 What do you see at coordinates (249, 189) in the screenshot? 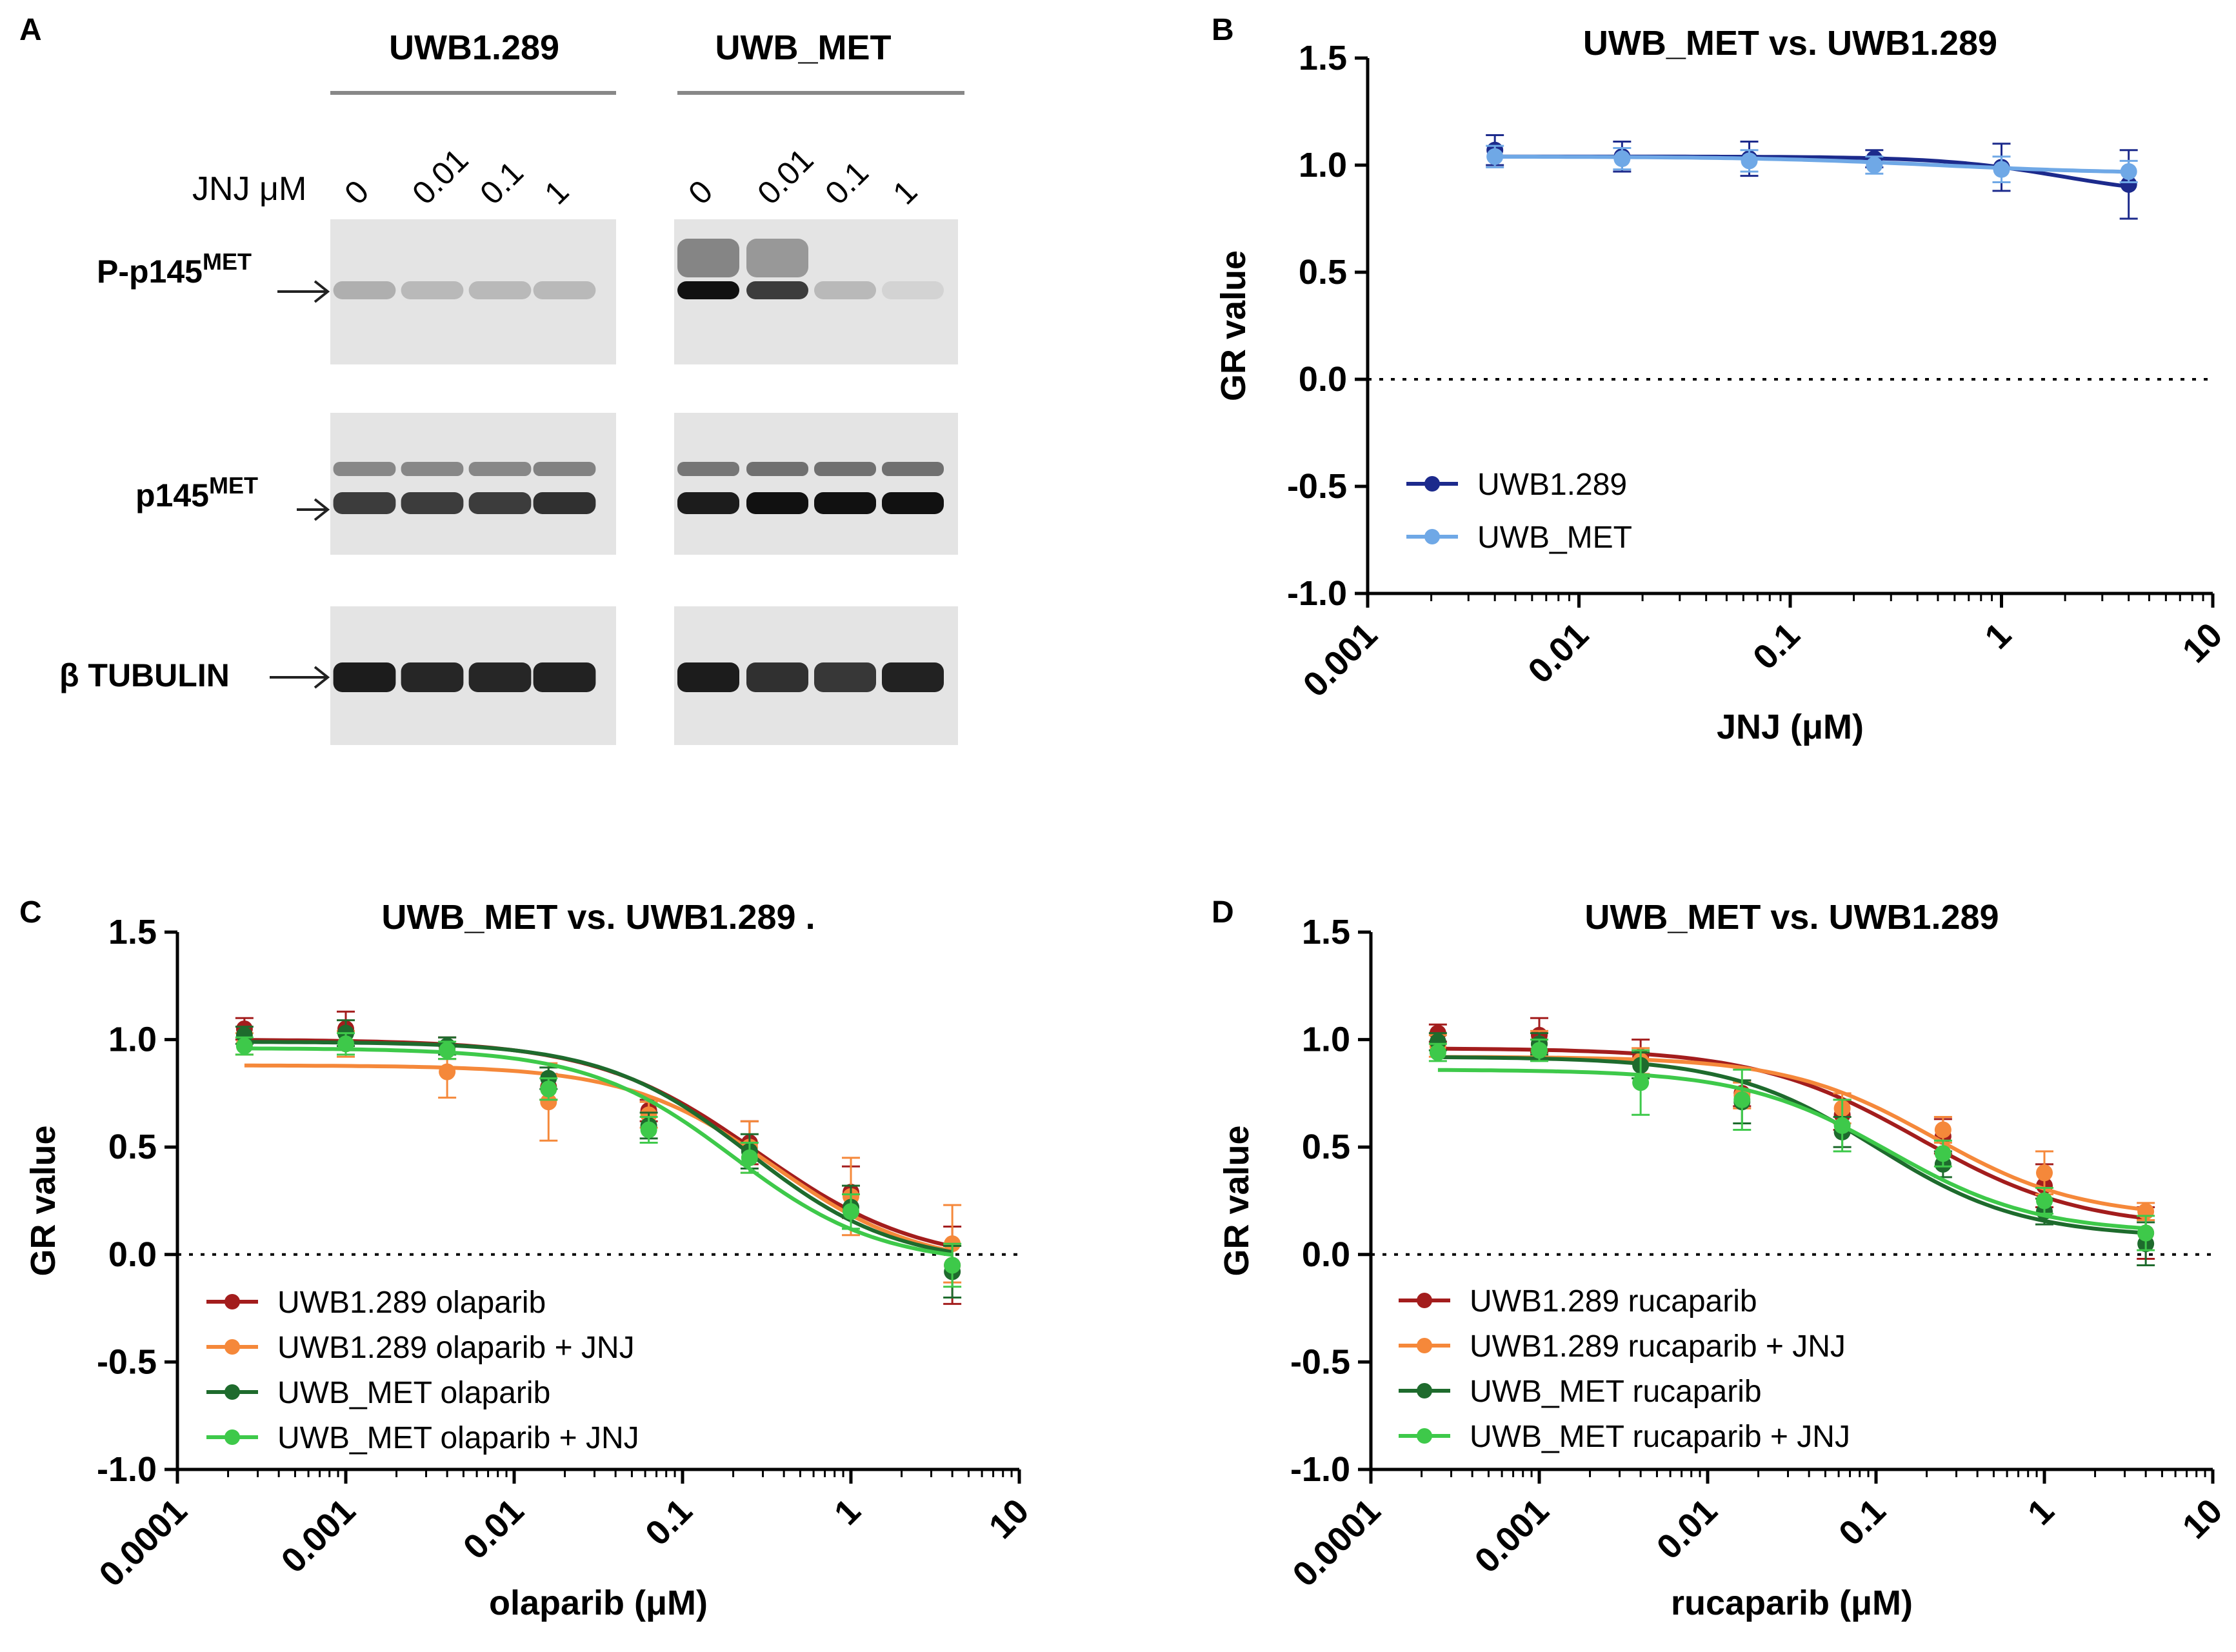
I see `dose-axis-label: JNJ μM` at bounding box center [249, 189].